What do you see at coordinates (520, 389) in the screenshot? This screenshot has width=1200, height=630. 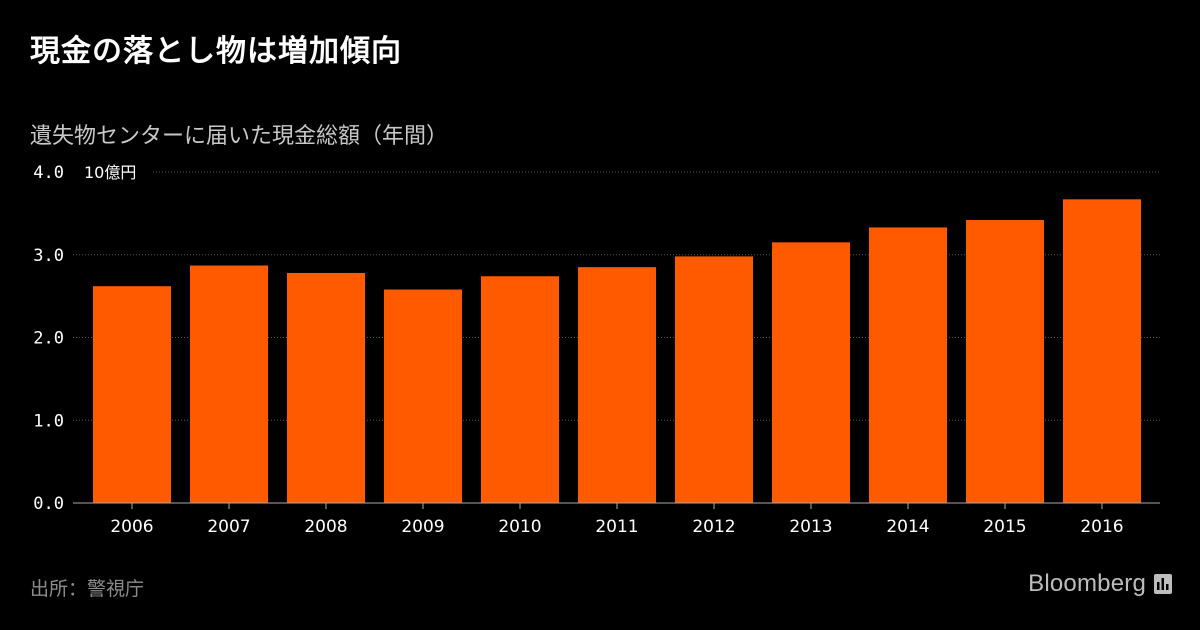 I see `bar-2010` at bounding box center [520, 389].